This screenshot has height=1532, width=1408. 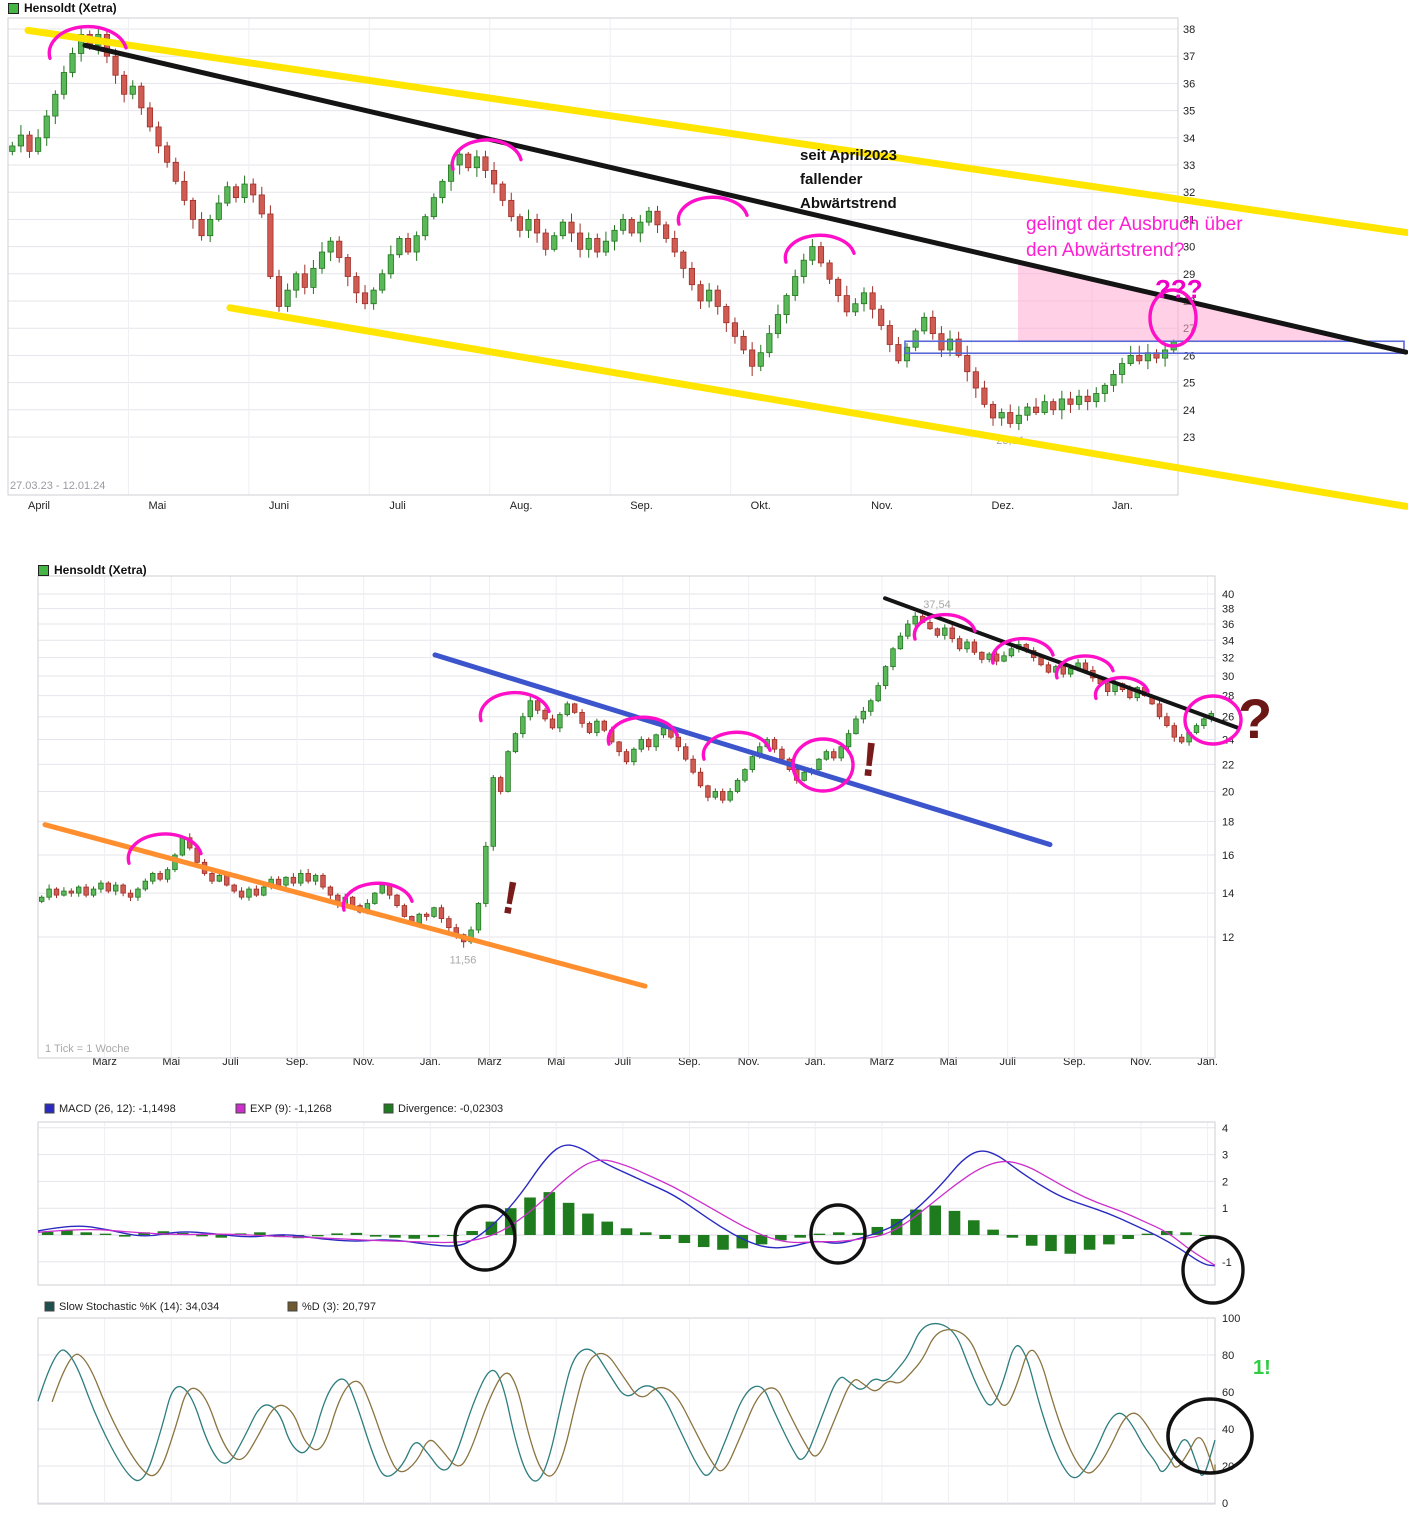 I want to click on weekly-chart-title-text: Hensoldt (Xetra), so click(x=100, y=570).